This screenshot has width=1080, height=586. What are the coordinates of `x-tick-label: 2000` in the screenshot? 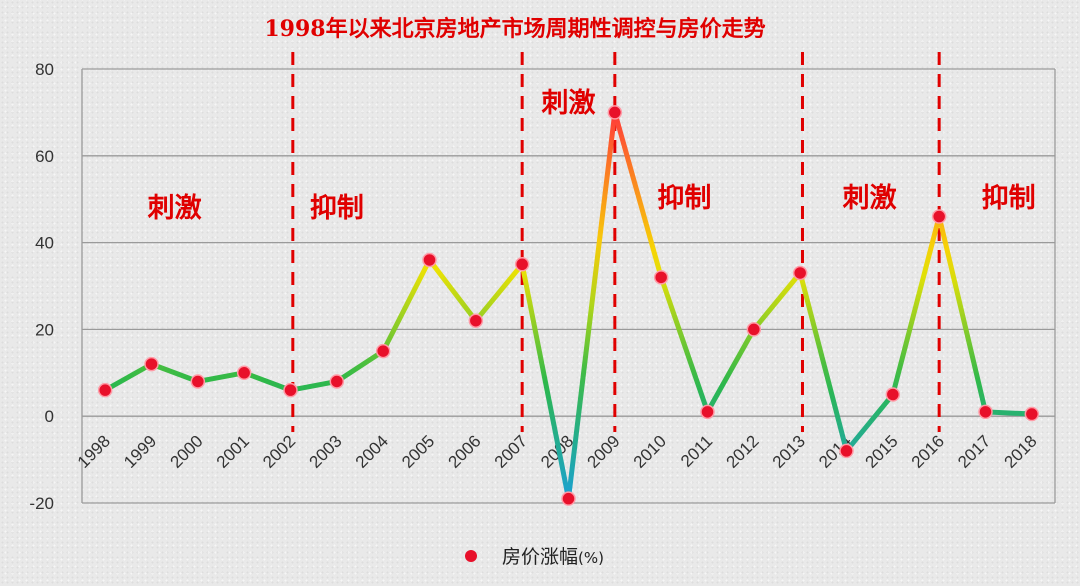 It's located at (186, 452).